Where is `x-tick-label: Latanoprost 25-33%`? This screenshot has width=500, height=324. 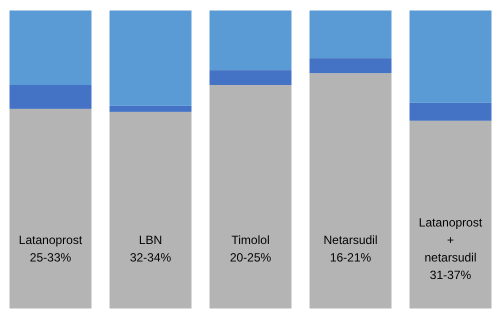 x-tick-label: Latanoprost 25-33% is located at coordinates (50, 249).